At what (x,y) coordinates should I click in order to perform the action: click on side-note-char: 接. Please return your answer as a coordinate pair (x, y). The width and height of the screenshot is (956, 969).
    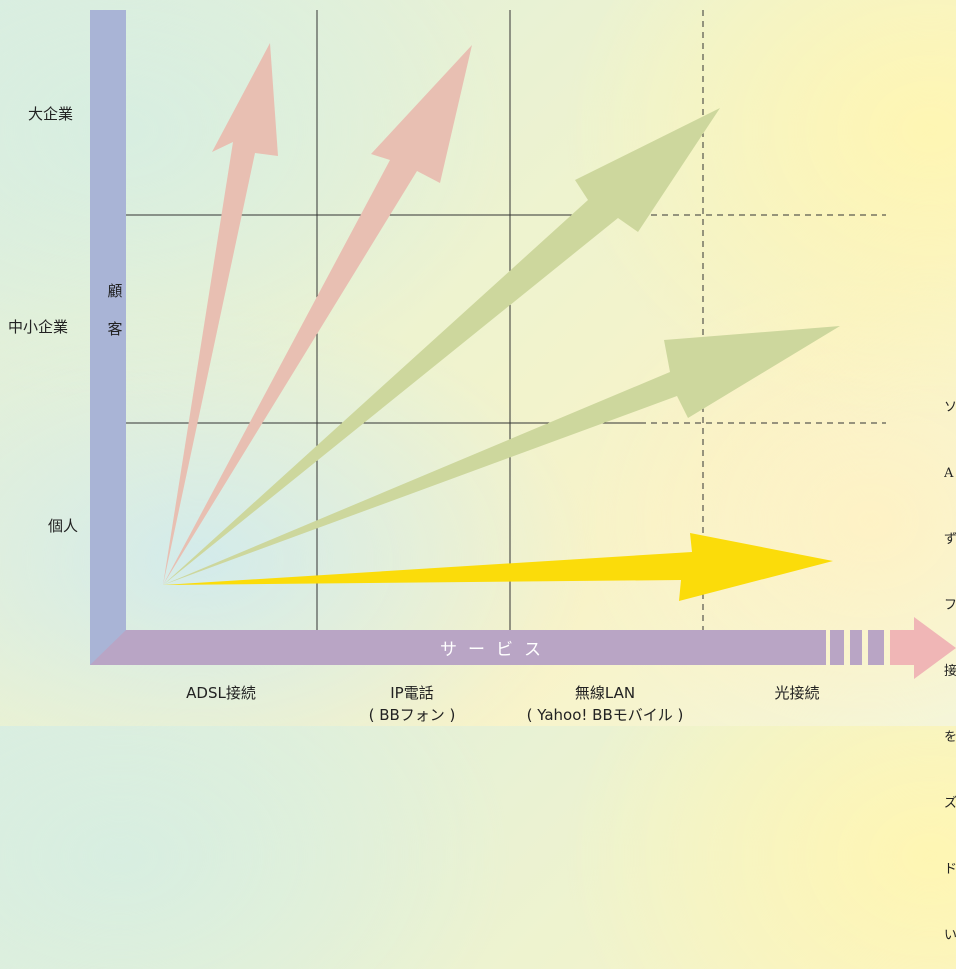
    Looking at the image, I should click on (950, 671).